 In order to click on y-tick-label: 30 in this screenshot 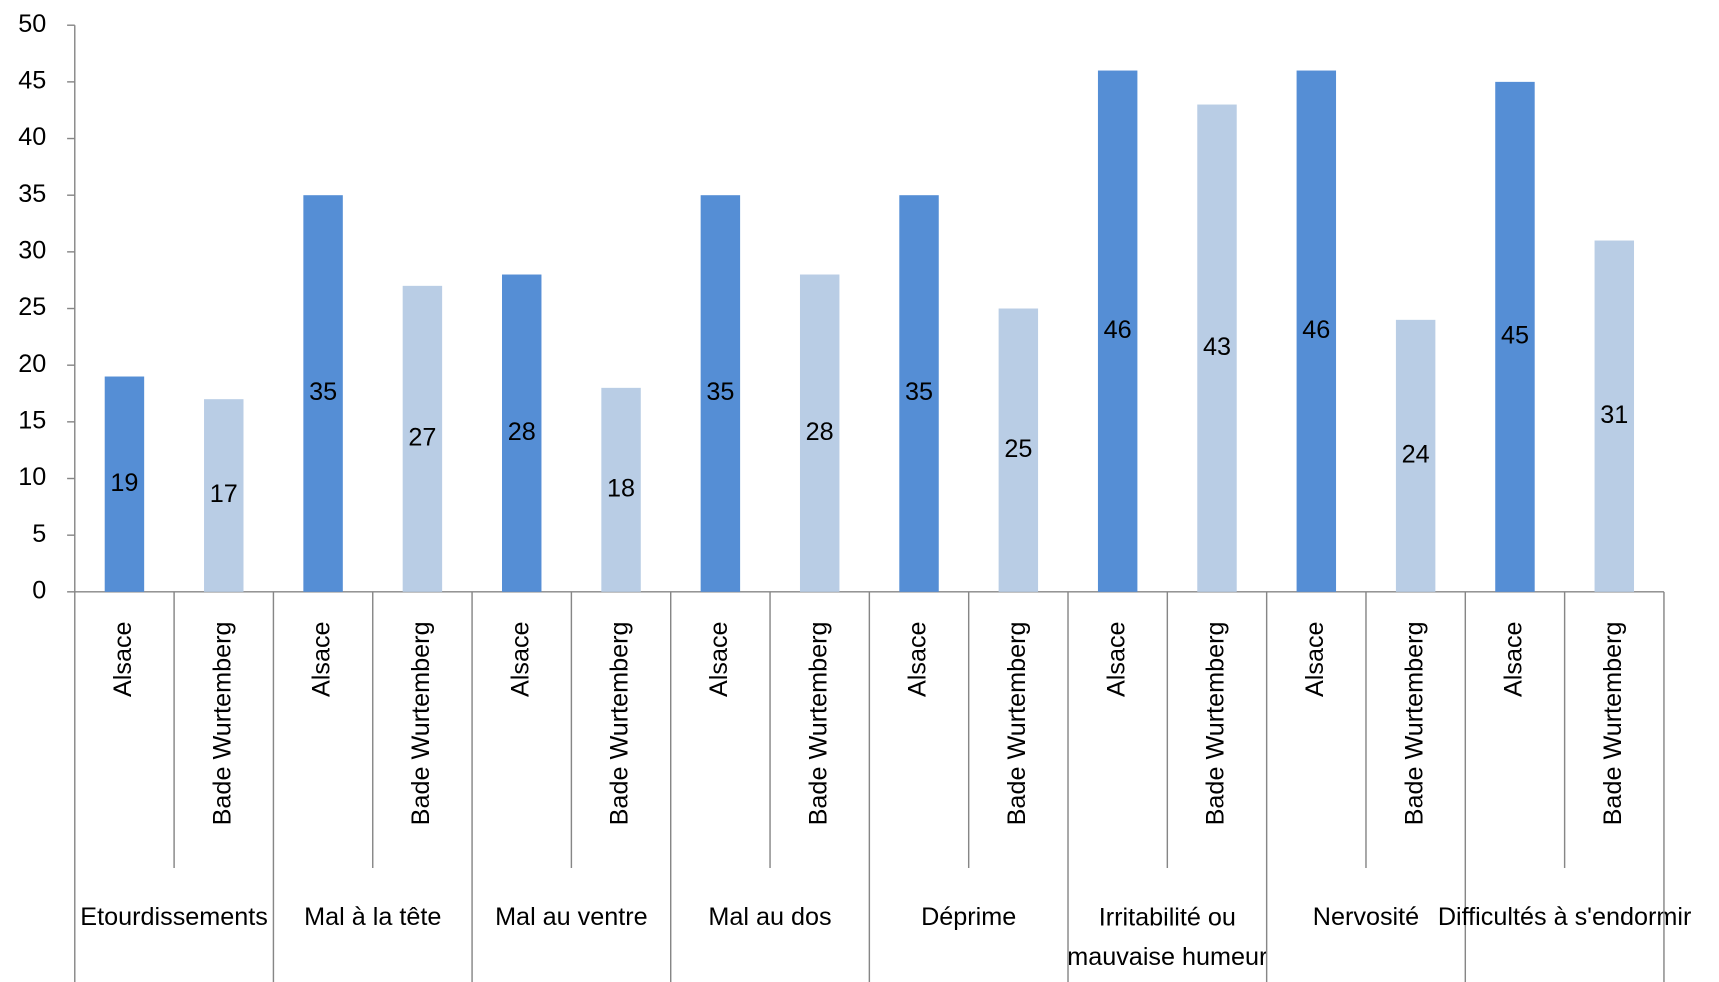, I will do `click(32, 251)`.